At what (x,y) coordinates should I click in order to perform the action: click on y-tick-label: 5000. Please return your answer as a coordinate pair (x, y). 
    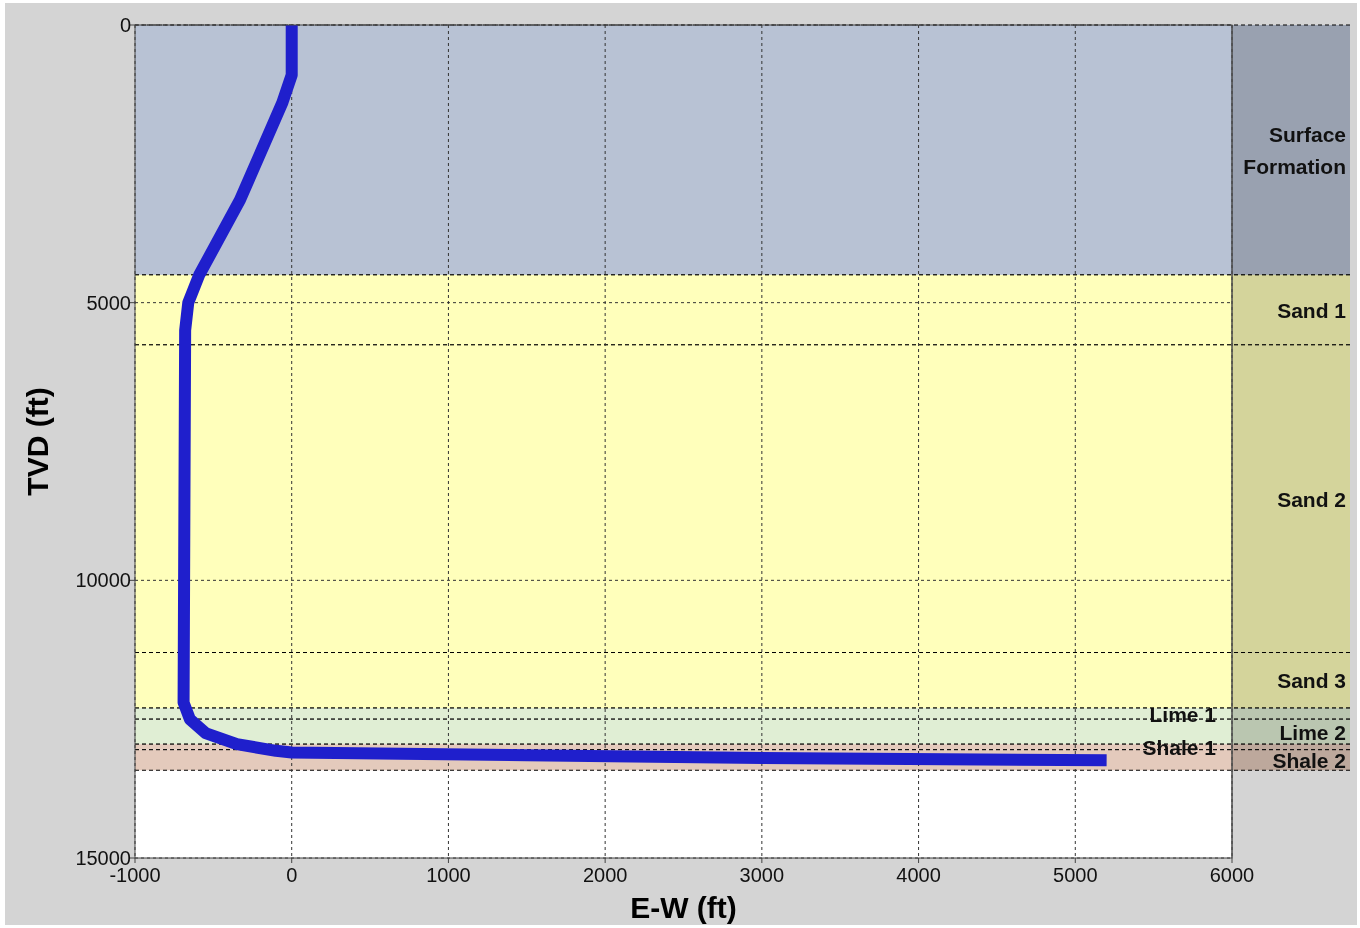
    Looking at the image, I should click on (108, 302).